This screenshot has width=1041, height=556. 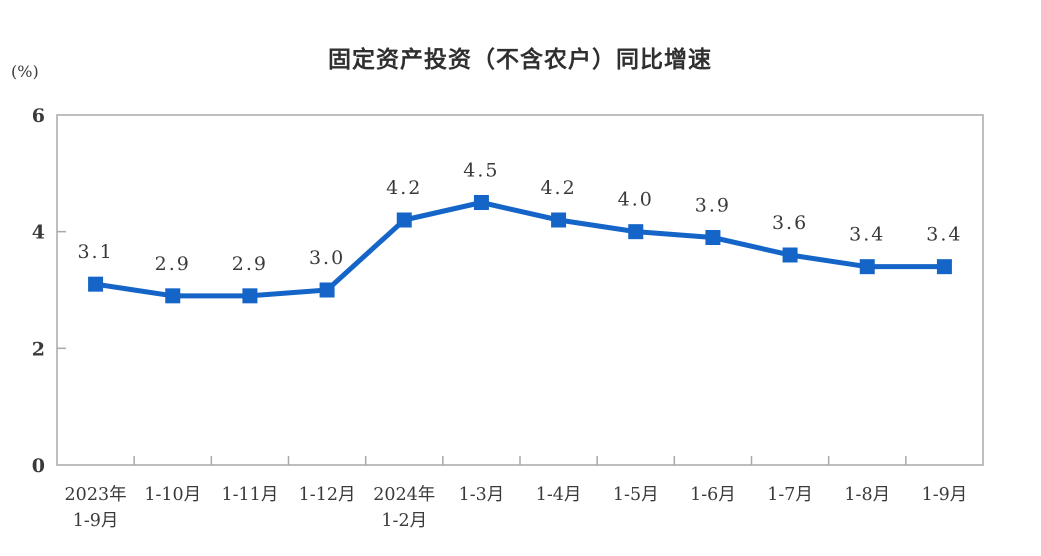 What do you see at coordinates (481, 171) in the screenshot?
I see `data-point-label: 4.5` at bounding box center [481, 171].